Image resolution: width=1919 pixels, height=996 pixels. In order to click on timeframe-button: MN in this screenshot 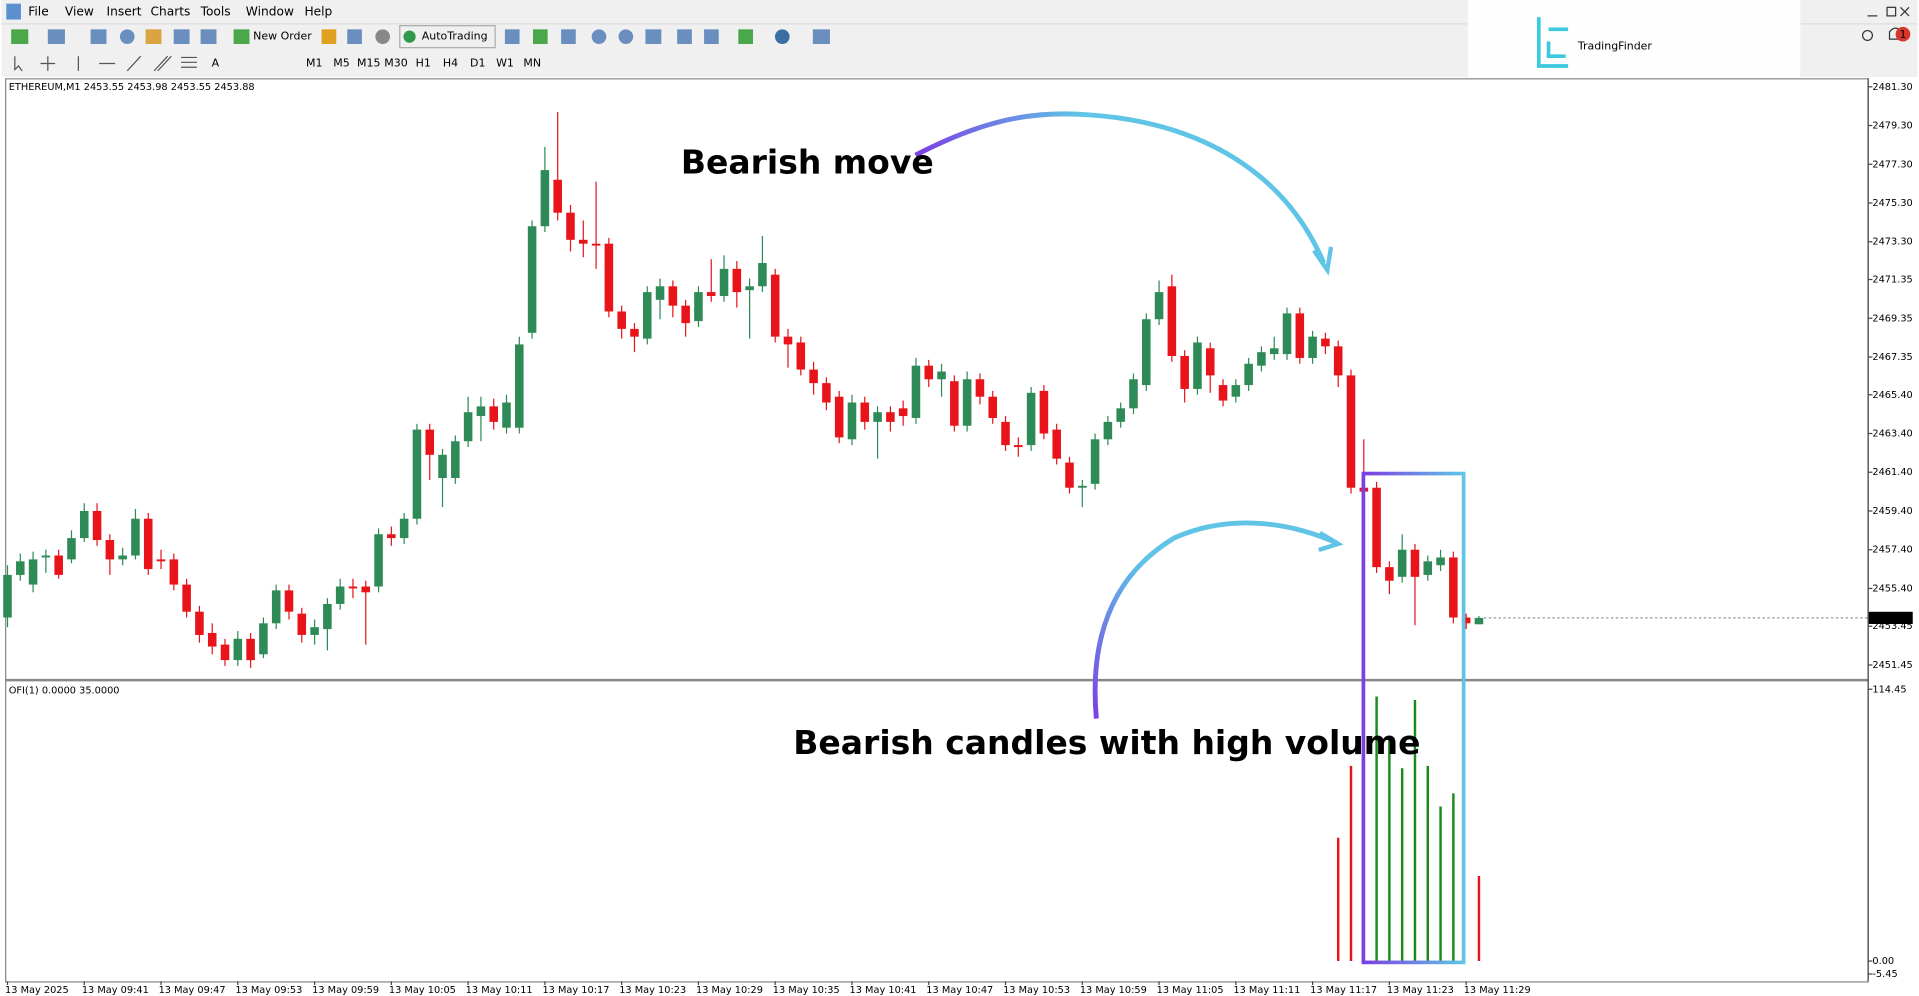, I will do `click(532, 63)`.